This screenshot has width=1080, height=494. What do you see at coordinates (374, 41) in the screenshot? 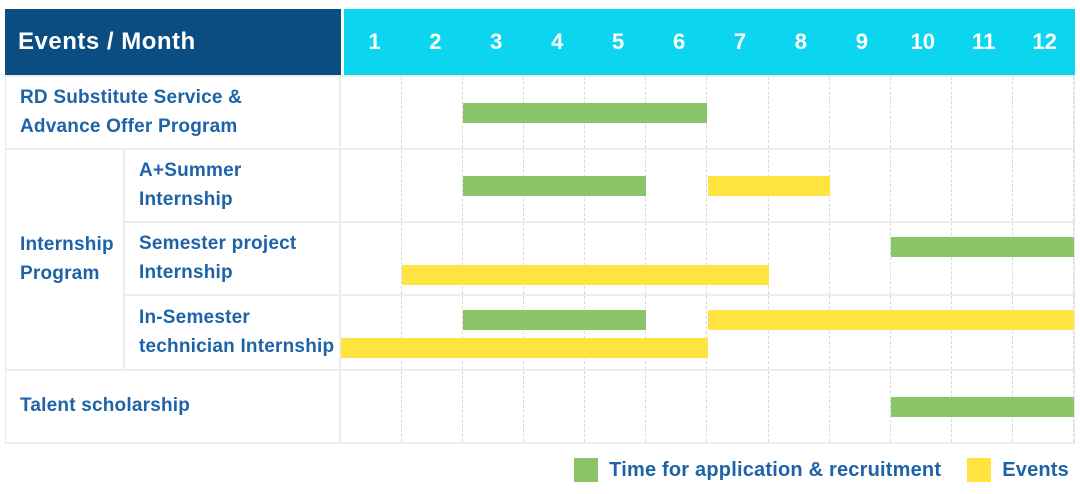
I see `month-label: 1` at bounding box center [374, 41].